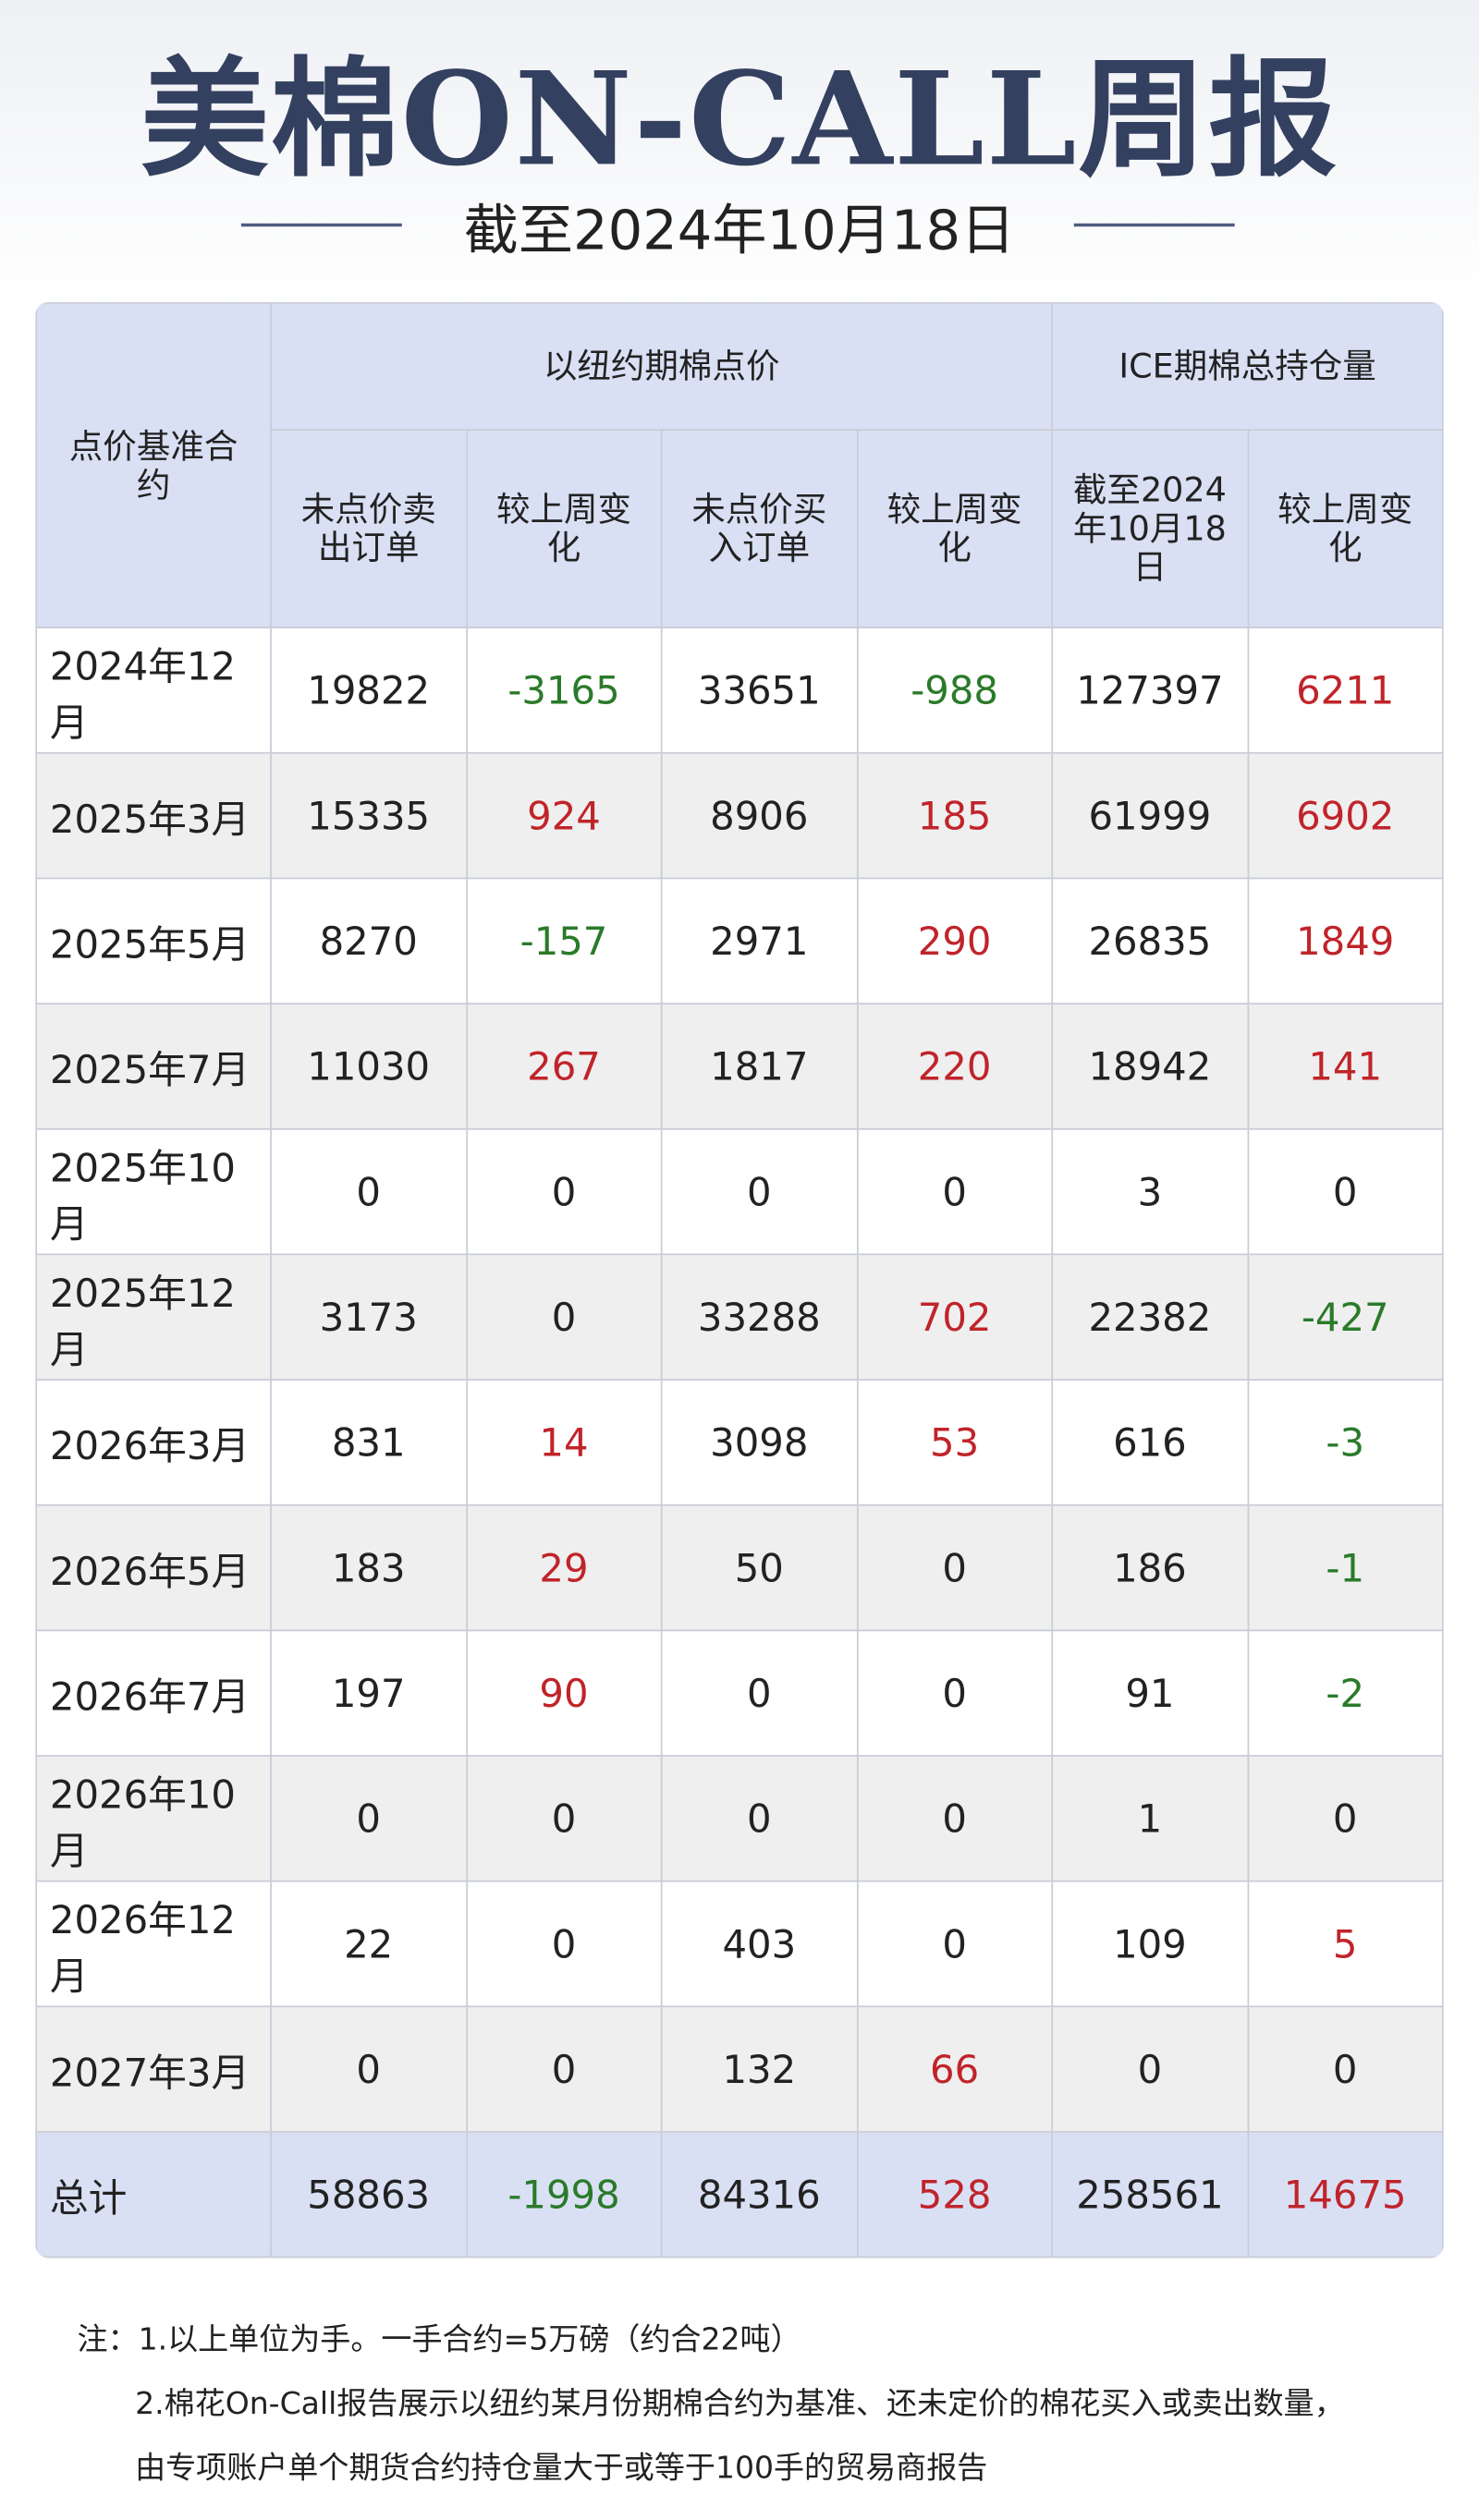 The height and width of the screenshot is (2520, 1479). Describe the element at coordinates (759, 940) in the screenshot. I see `cell: 2971` at that location.